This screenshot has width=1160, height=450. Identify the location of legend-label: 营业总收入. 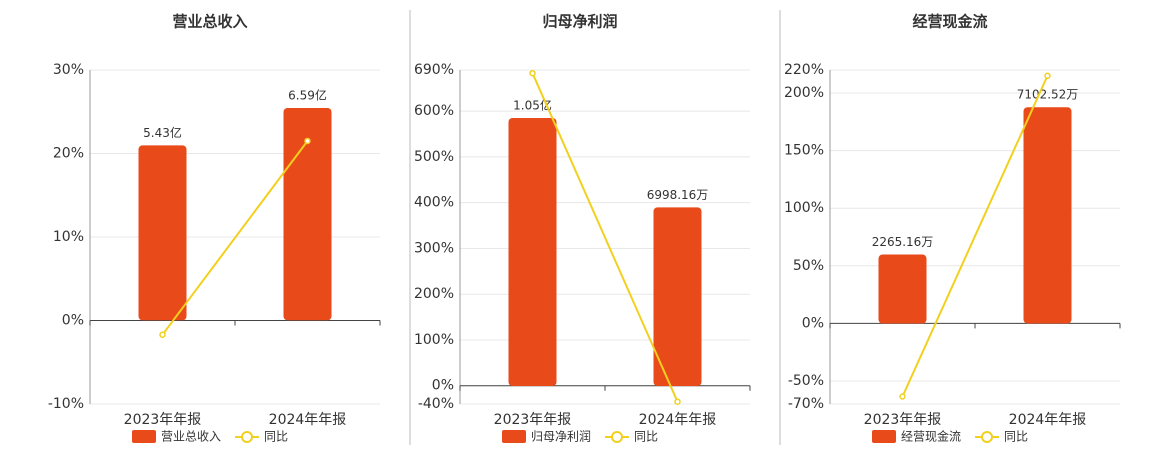
(191, 437).